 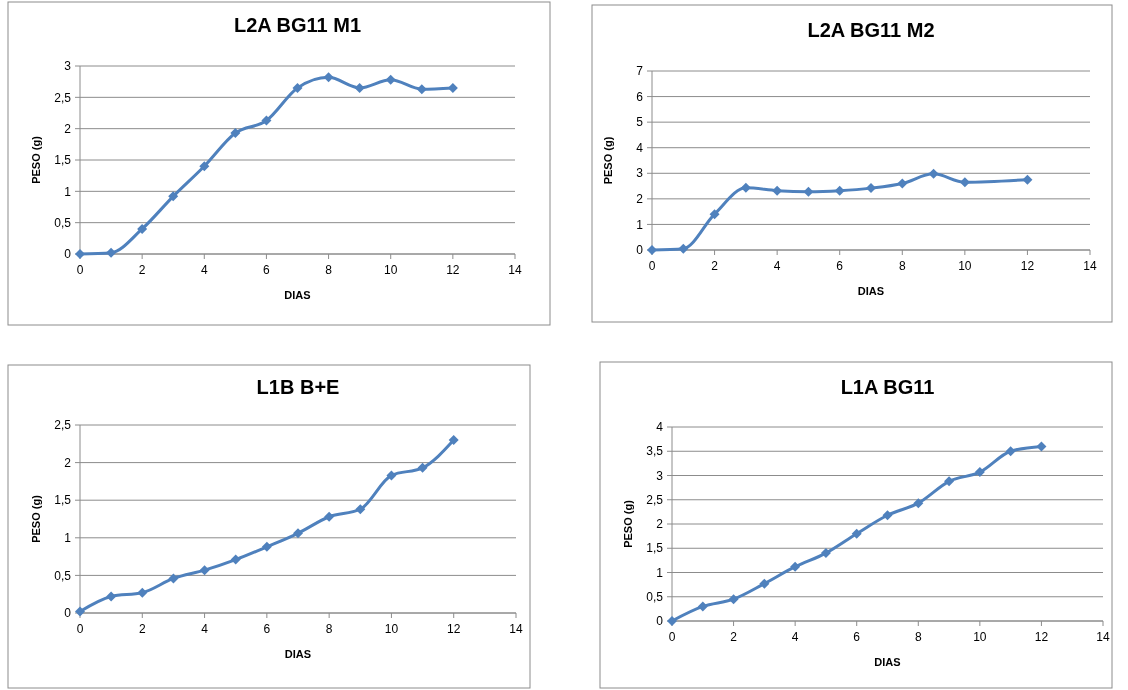 I want to click on y-tick-label: 7, so click(x=640, y=71).